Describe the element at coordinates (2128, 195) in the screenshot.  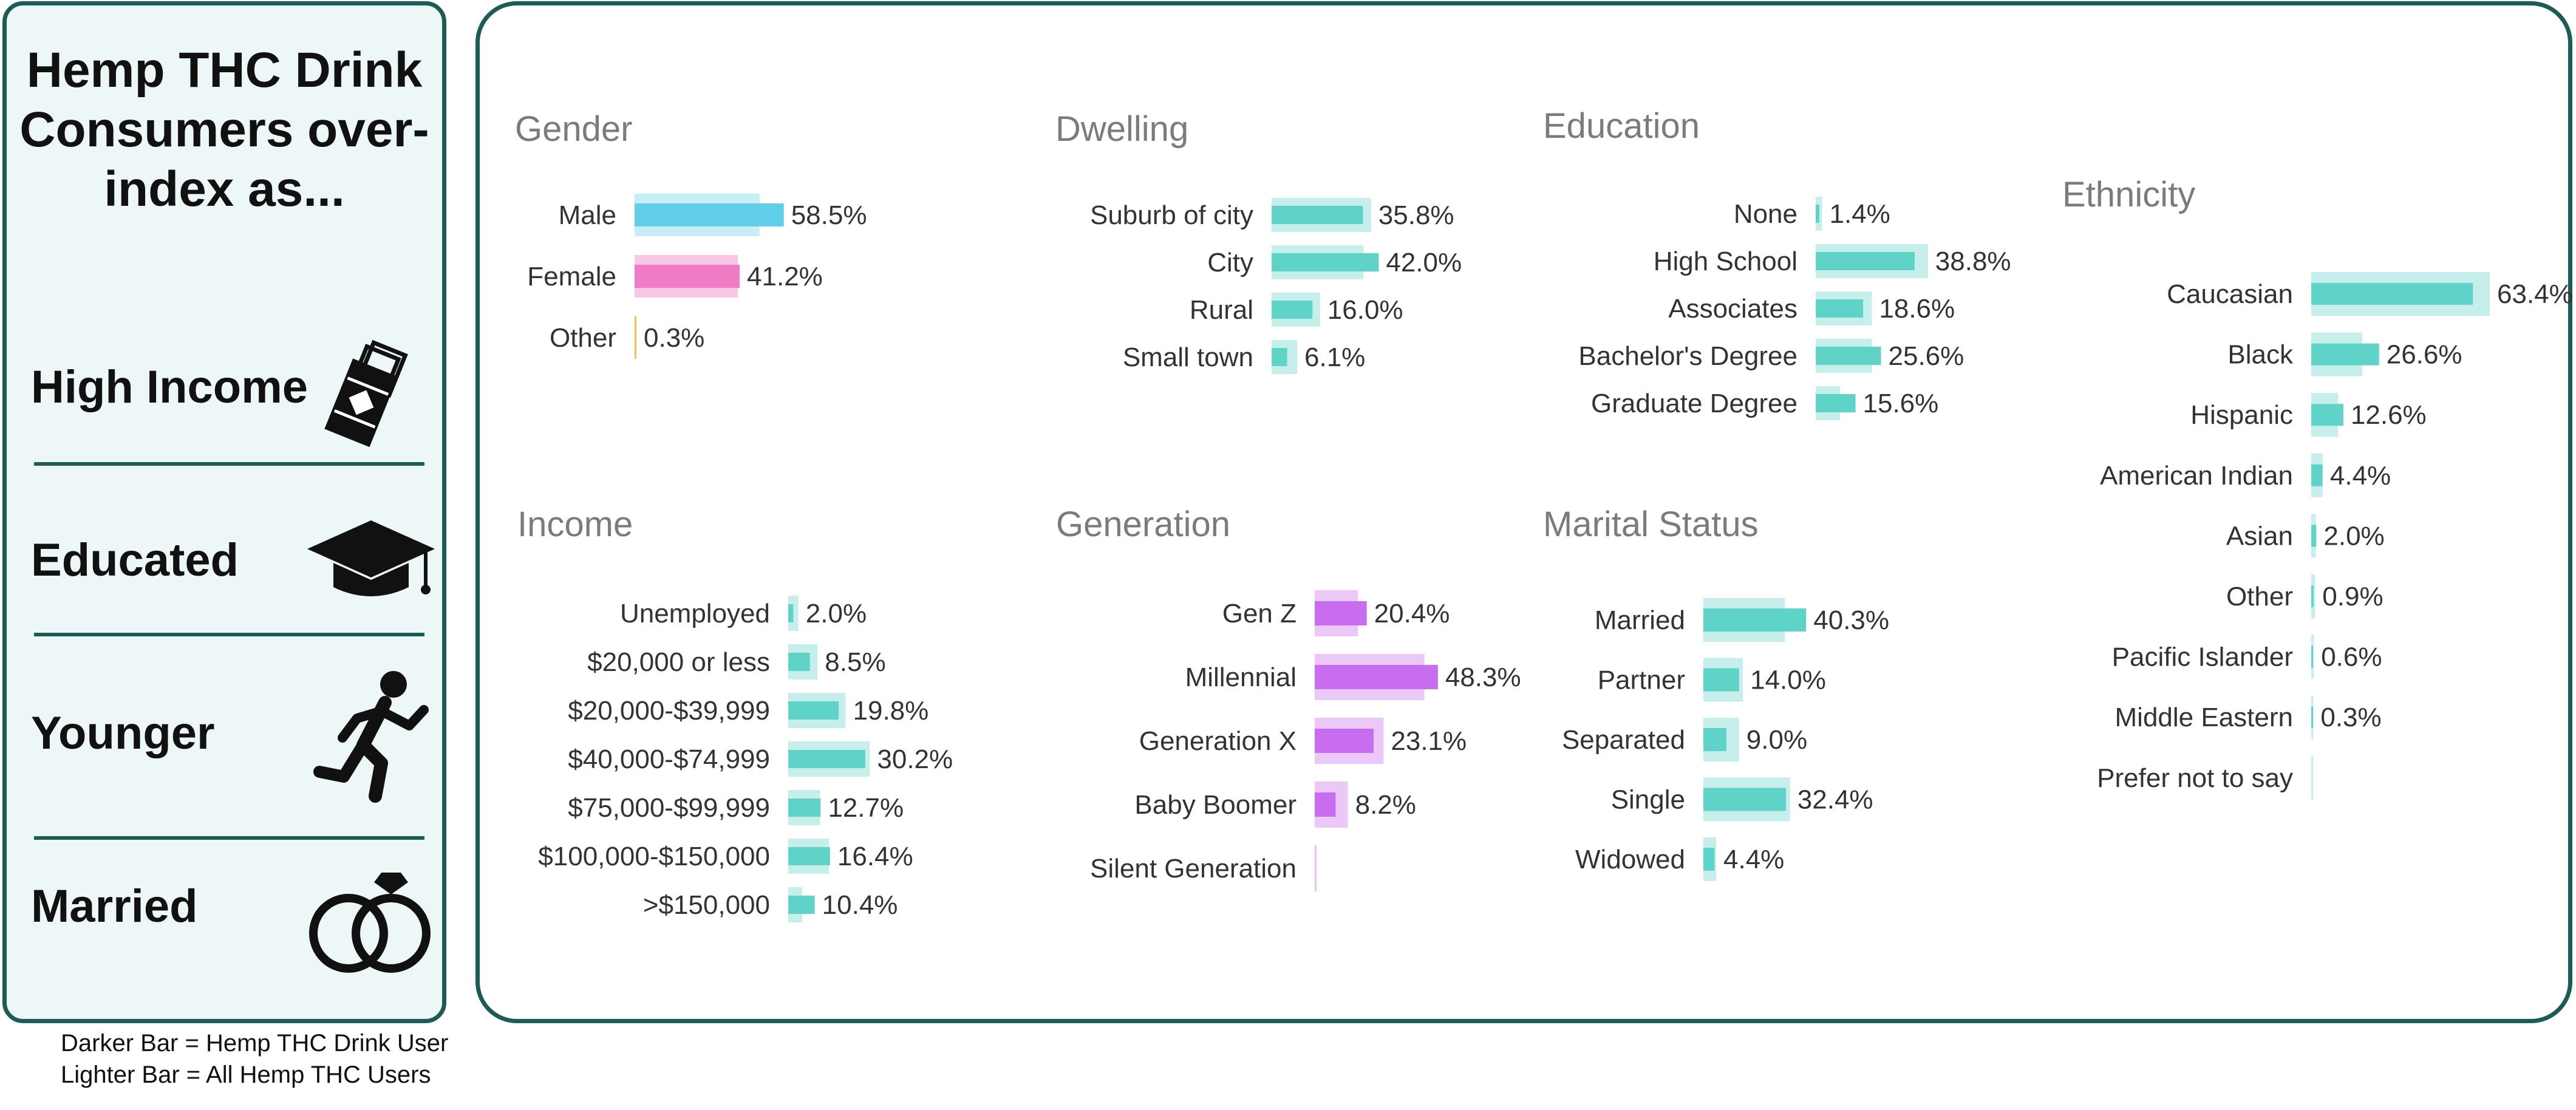
I see `ethnicity-chart-title: Ethnicity` at that location.